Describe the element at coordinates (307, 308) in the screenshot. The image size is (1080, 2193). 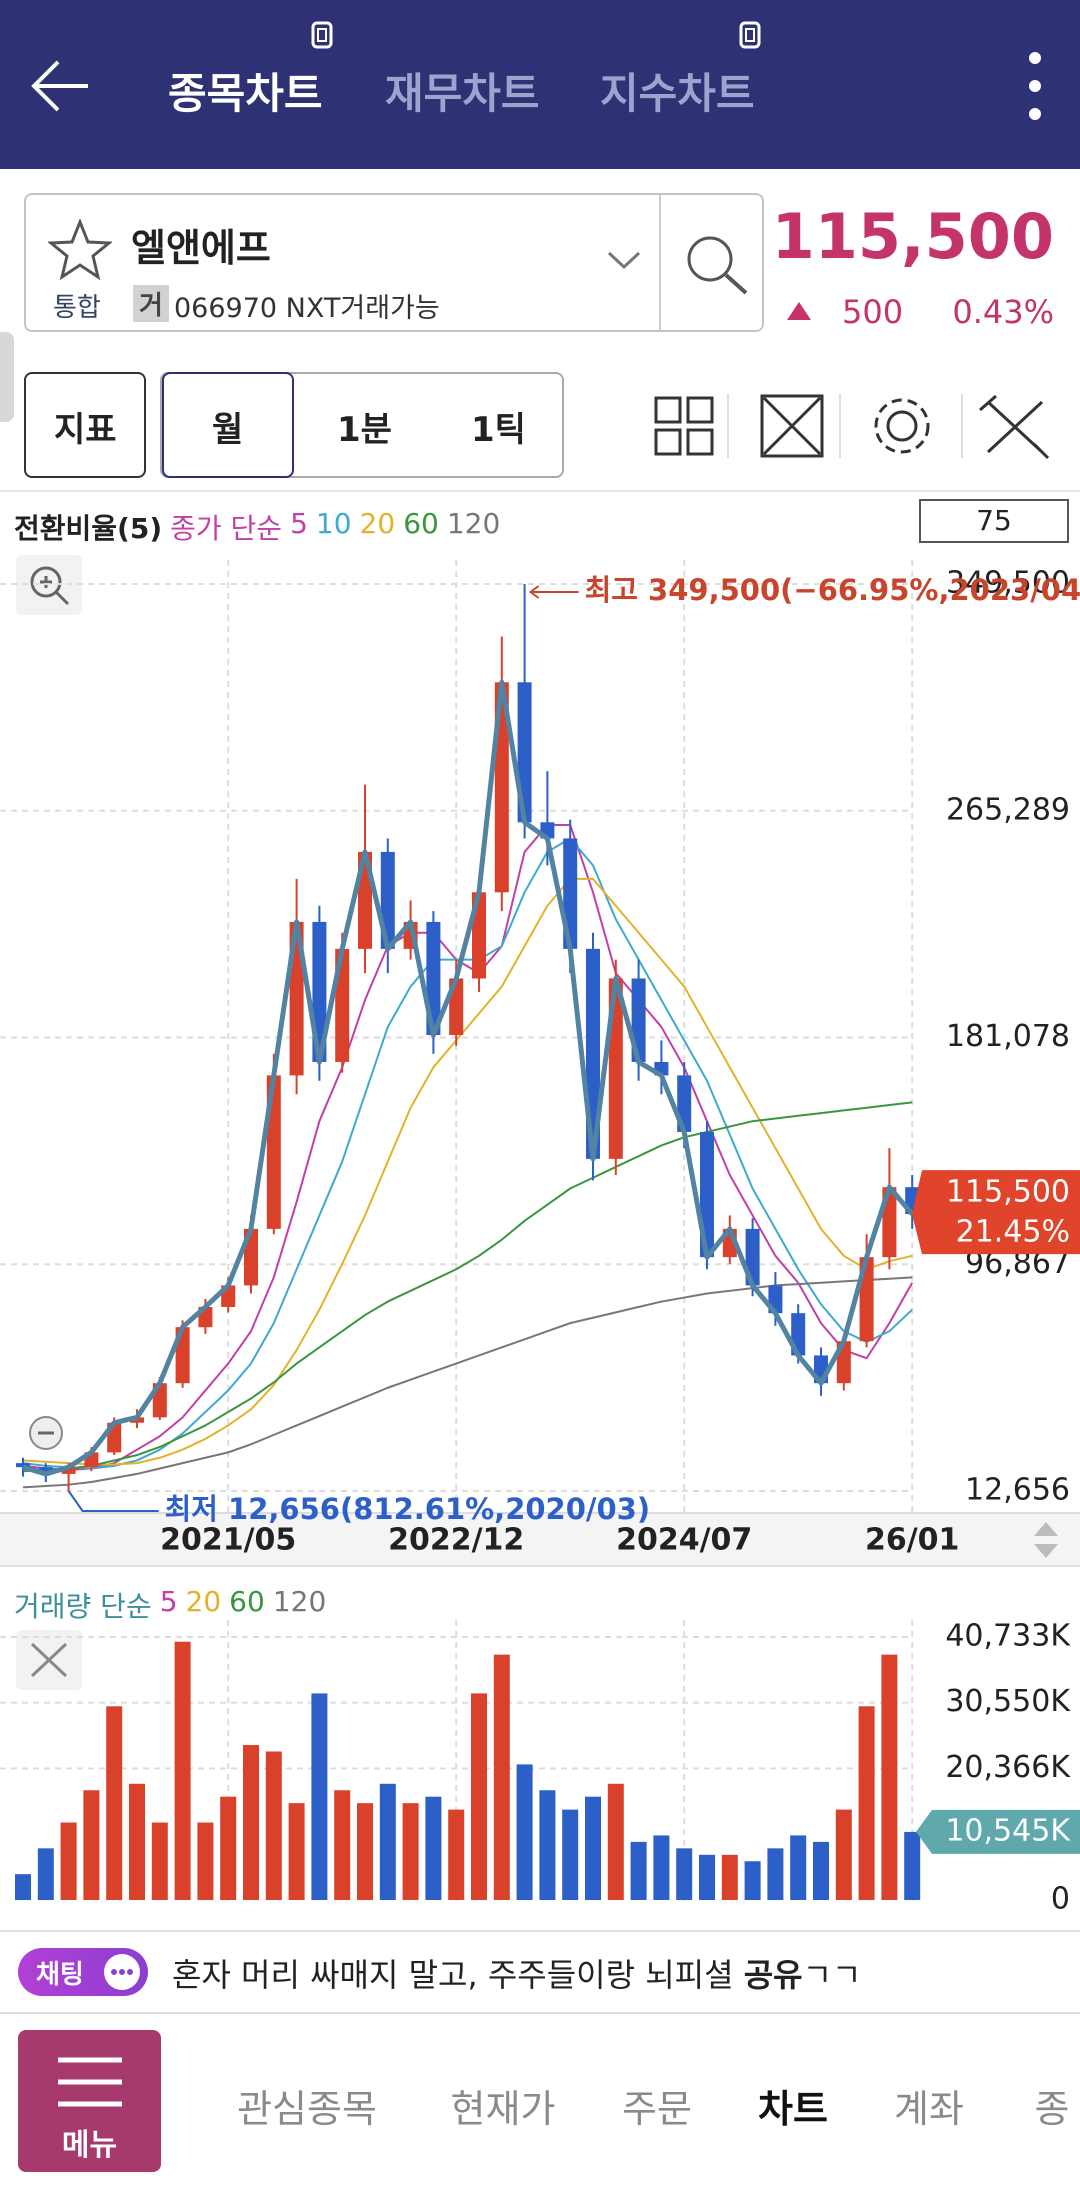
I see `stock-code: 066970 NXT거래가능` at that location.